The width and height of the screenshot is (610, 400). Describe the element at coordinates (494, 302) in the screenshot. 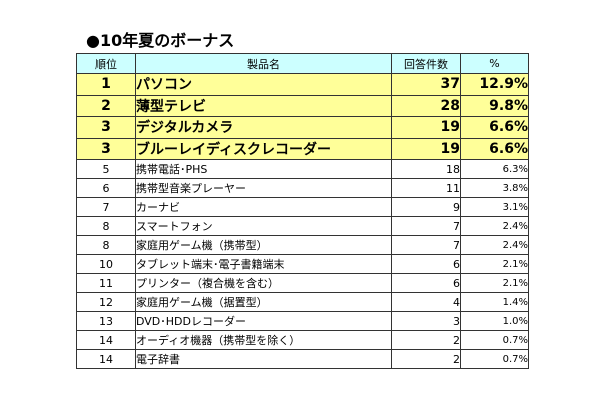

I see `percent-cell: 1.4%` at that location.